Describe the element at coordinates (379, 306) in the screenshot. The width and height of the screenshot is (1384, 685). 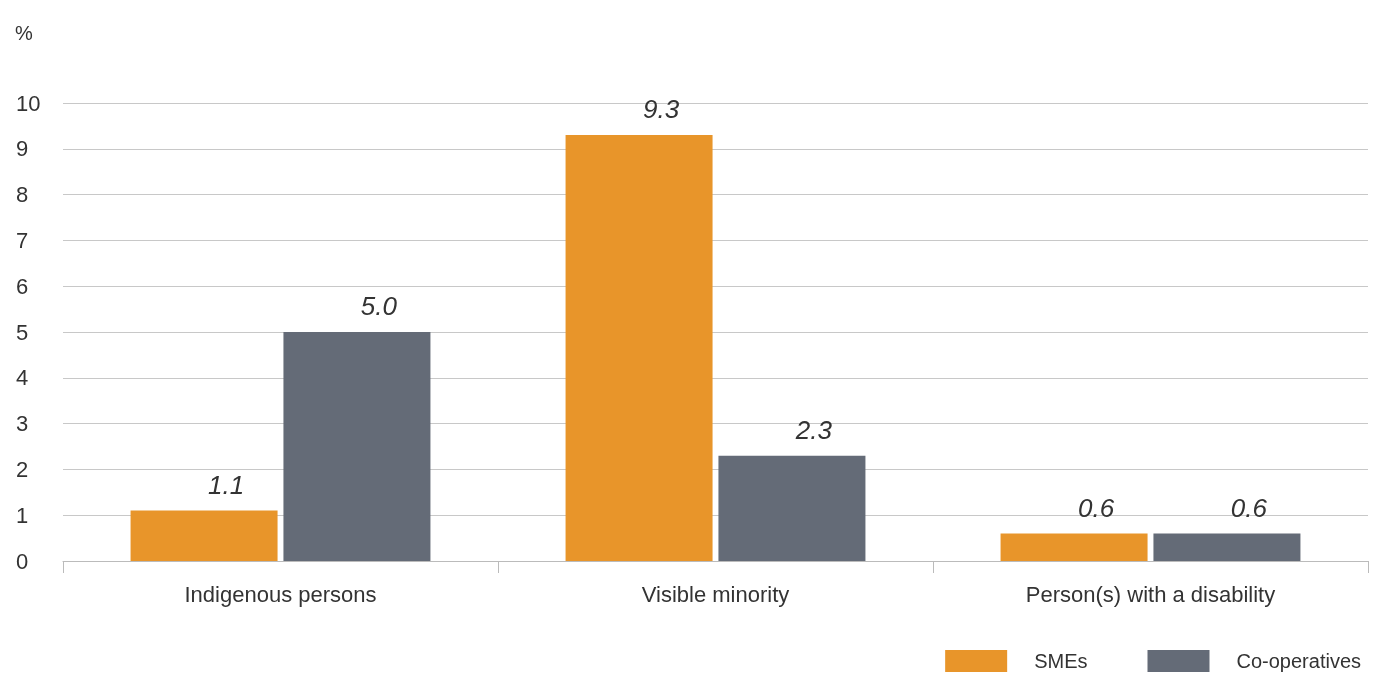
I see `data-label: 5.0` at that location.